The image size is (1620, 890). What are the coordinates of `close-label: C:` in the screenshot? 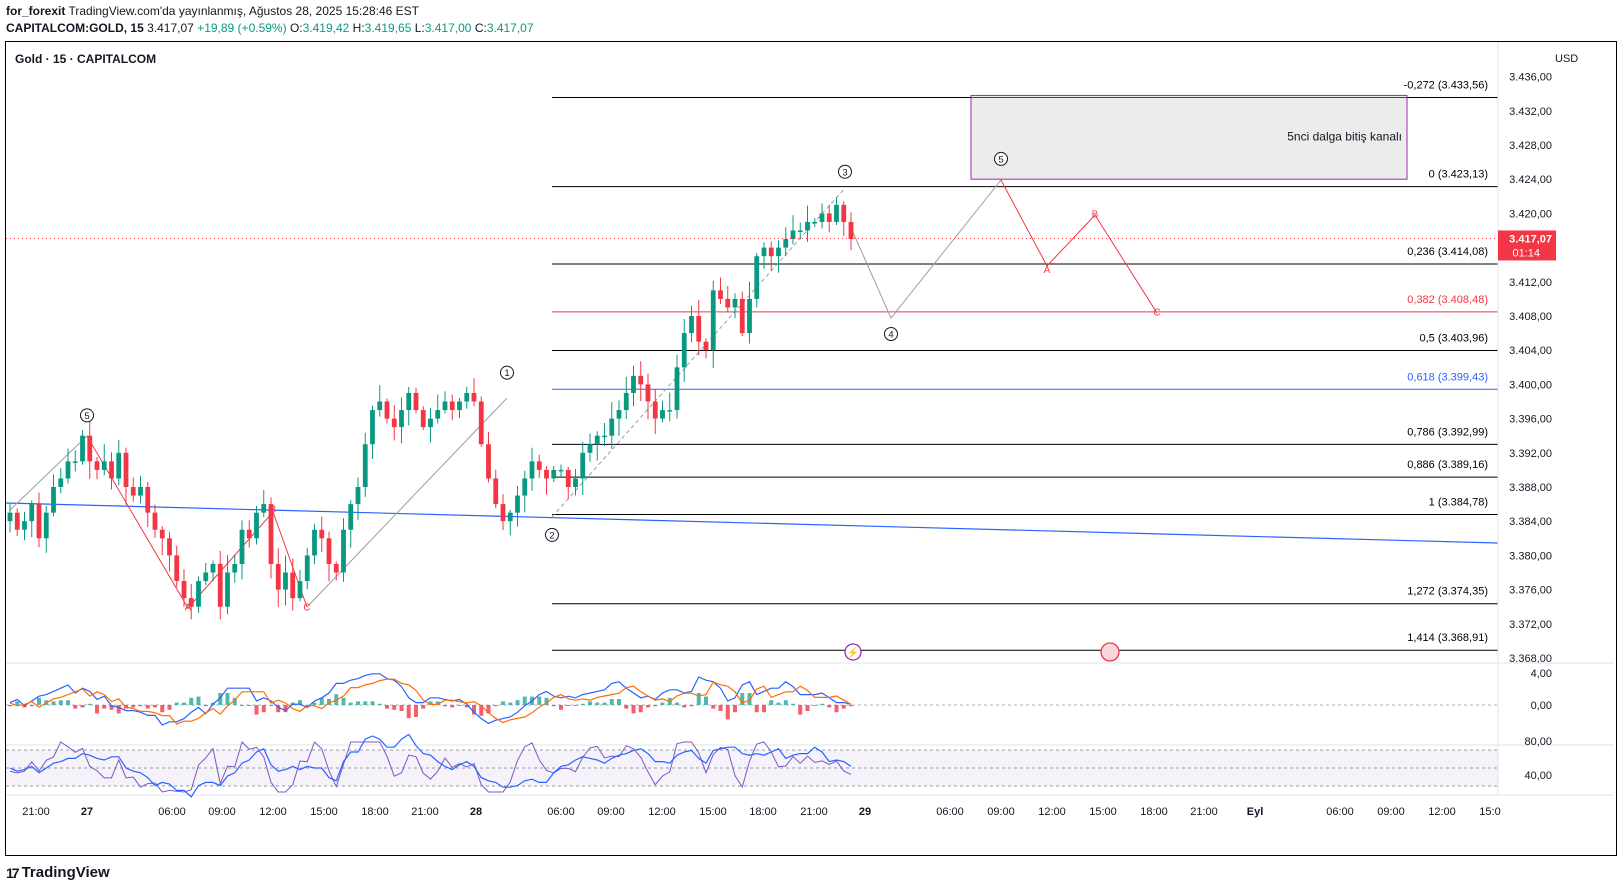 It's located at (480, 28).